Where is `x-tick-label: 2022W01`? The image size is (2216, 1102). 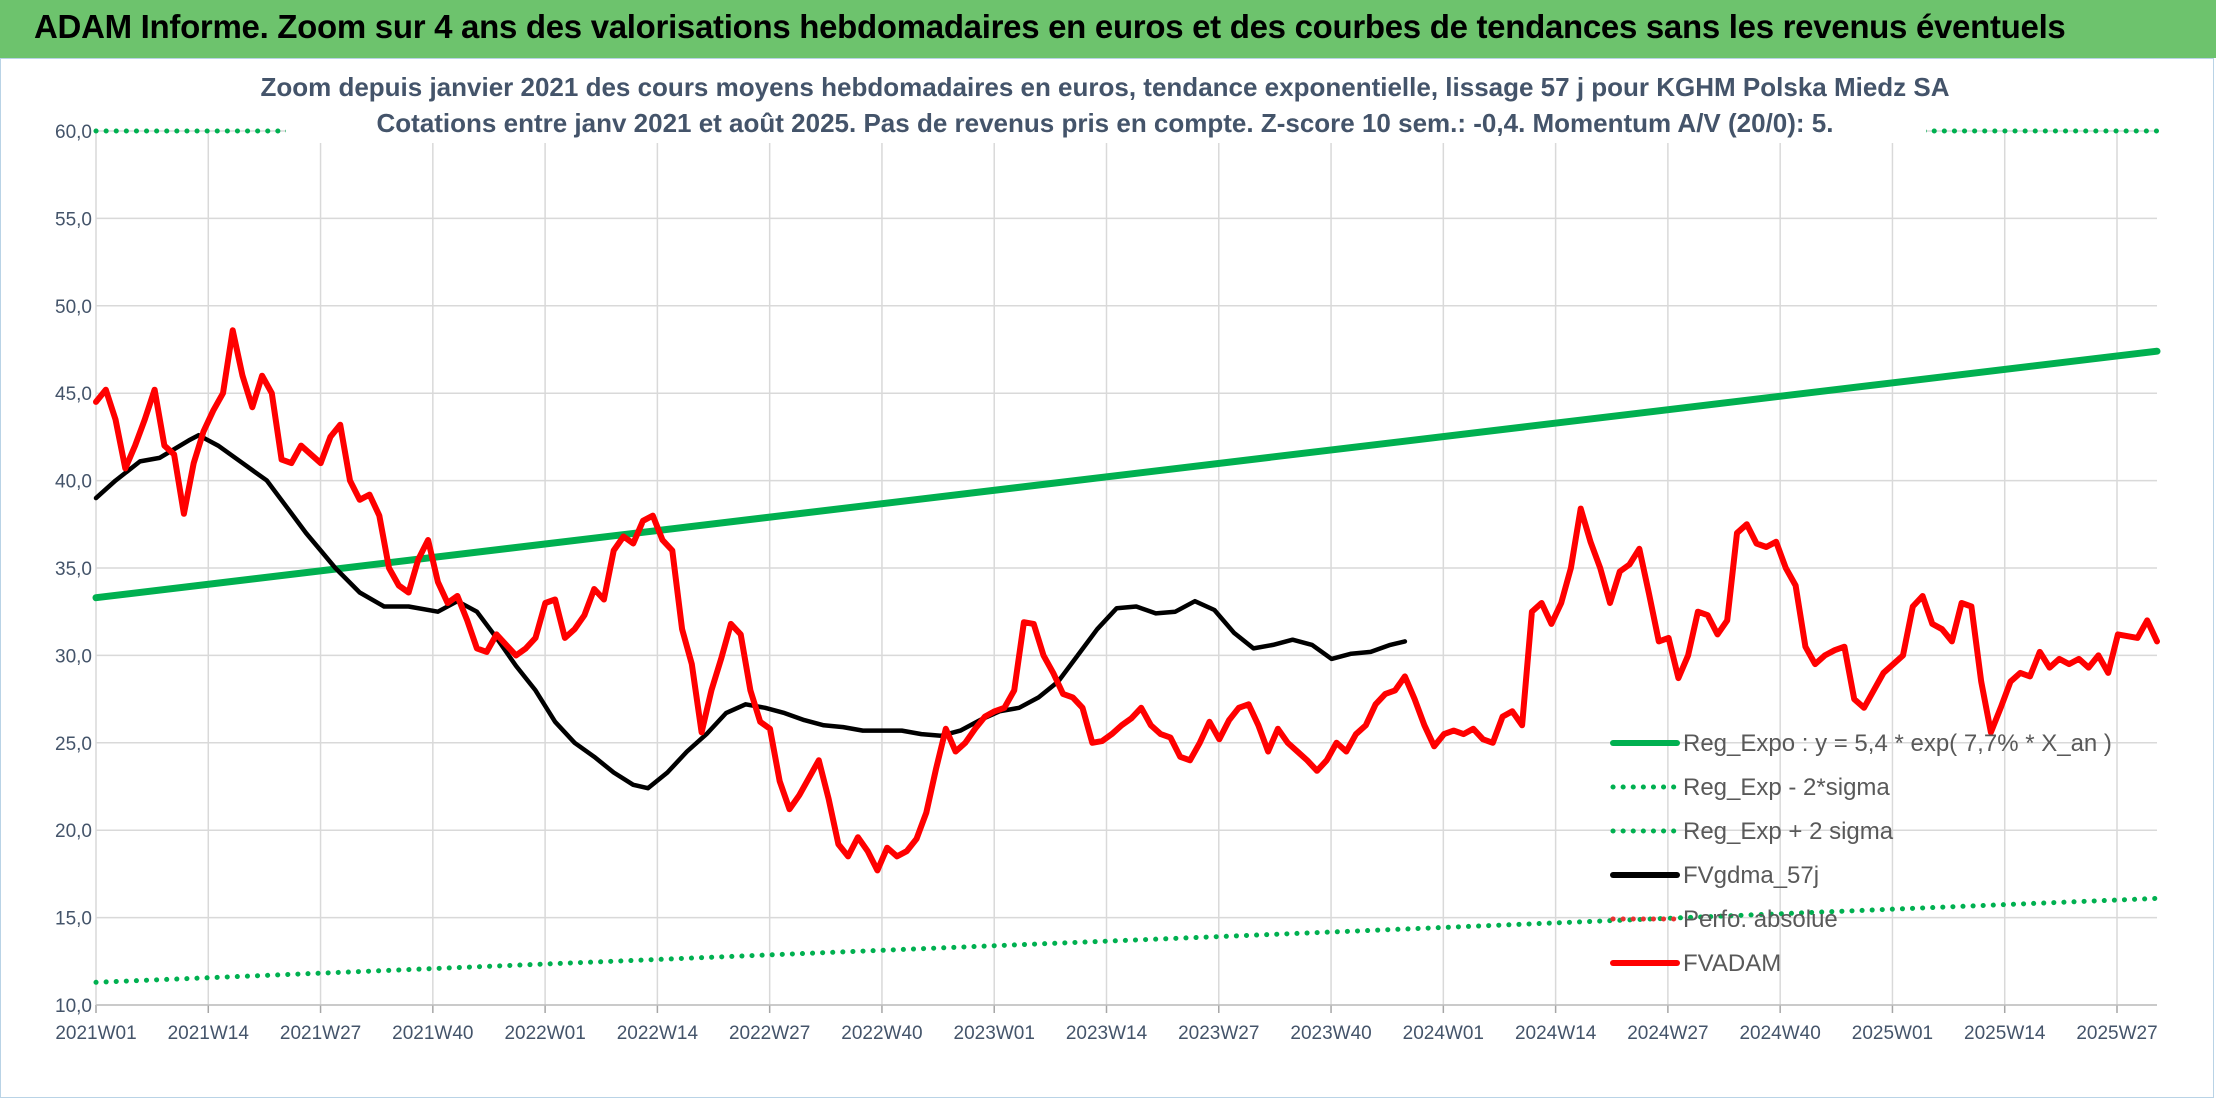 x-tick-label: 2022W01 is located at coordinates (544, 1033).